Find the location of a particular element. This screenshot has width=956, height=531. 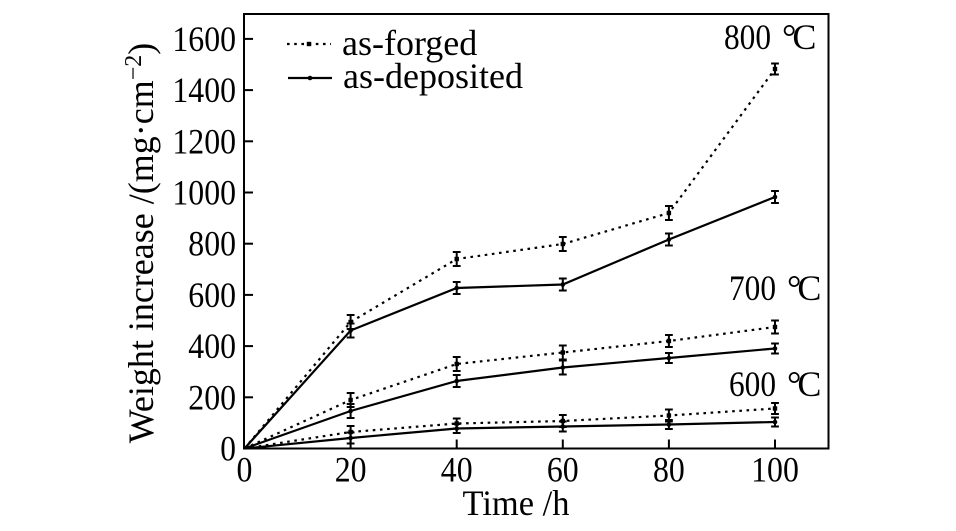

svg-text: as-forged is located at coordinates (409, 43).